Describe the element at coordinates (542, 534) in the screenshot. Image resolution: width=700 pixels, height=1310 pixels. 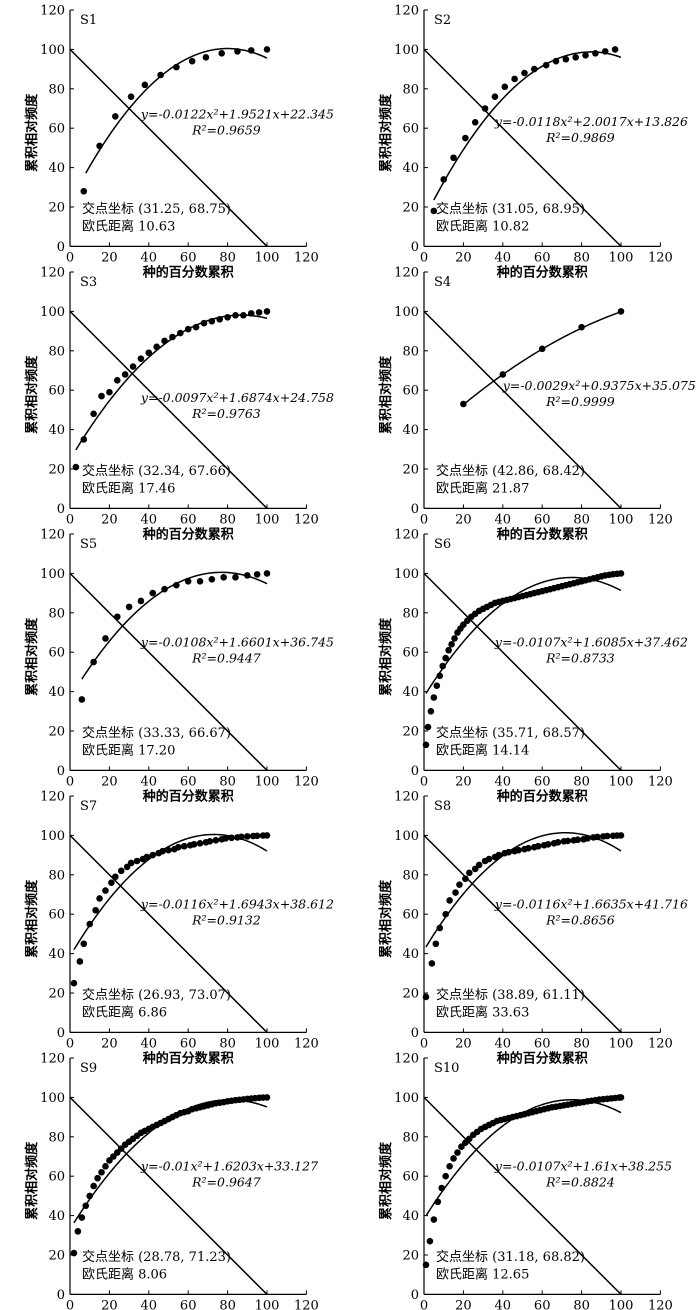
I see `x-axis-label: 种的百分数累积` at that location.